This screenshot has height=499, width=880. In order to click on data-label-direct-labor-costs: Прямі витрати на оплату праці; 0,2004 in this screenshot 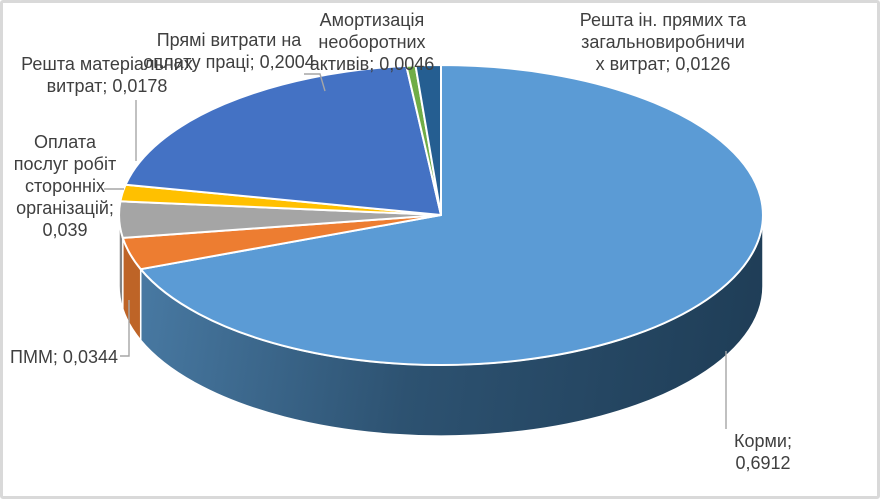, I will do `click(229, 51)`.